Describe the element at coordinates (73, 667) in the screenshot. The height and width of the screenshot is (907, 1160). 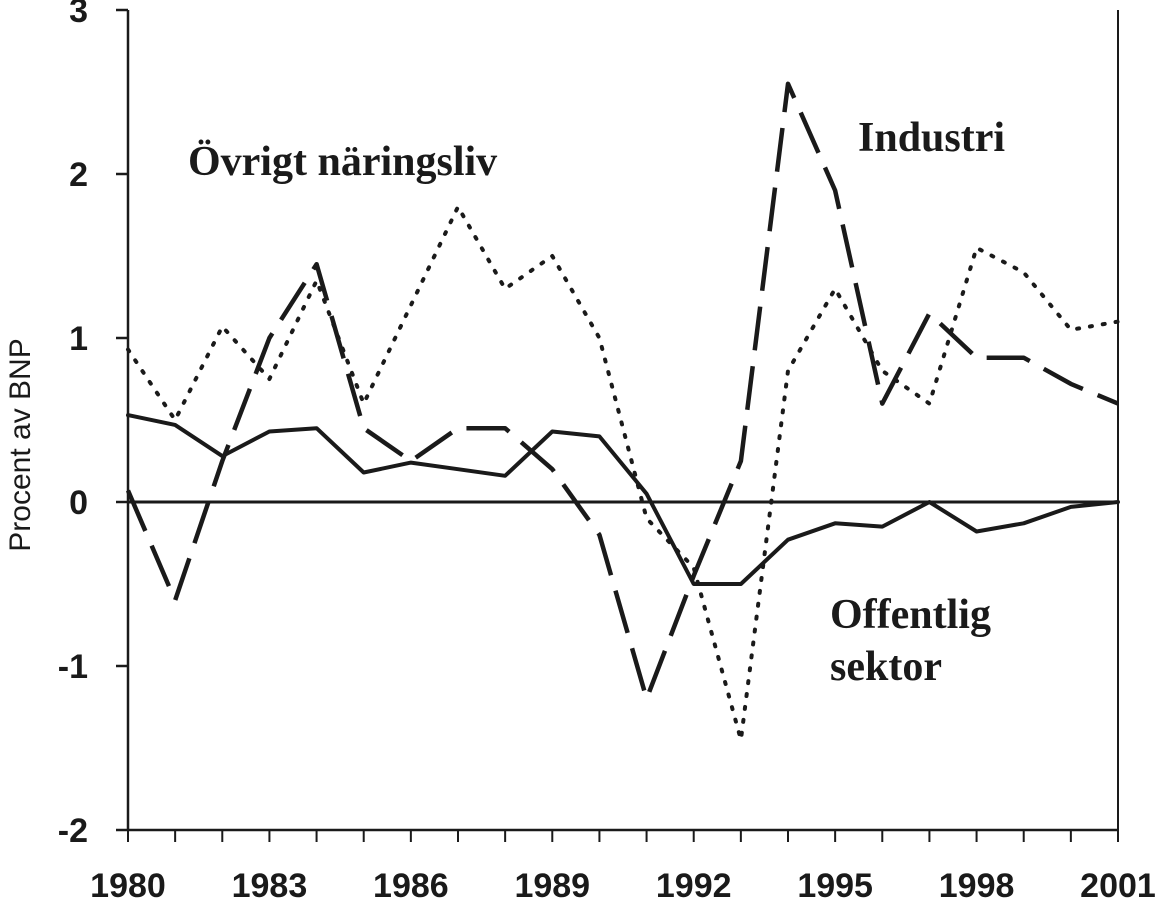
I see `y-tick-label: -1` at that location.